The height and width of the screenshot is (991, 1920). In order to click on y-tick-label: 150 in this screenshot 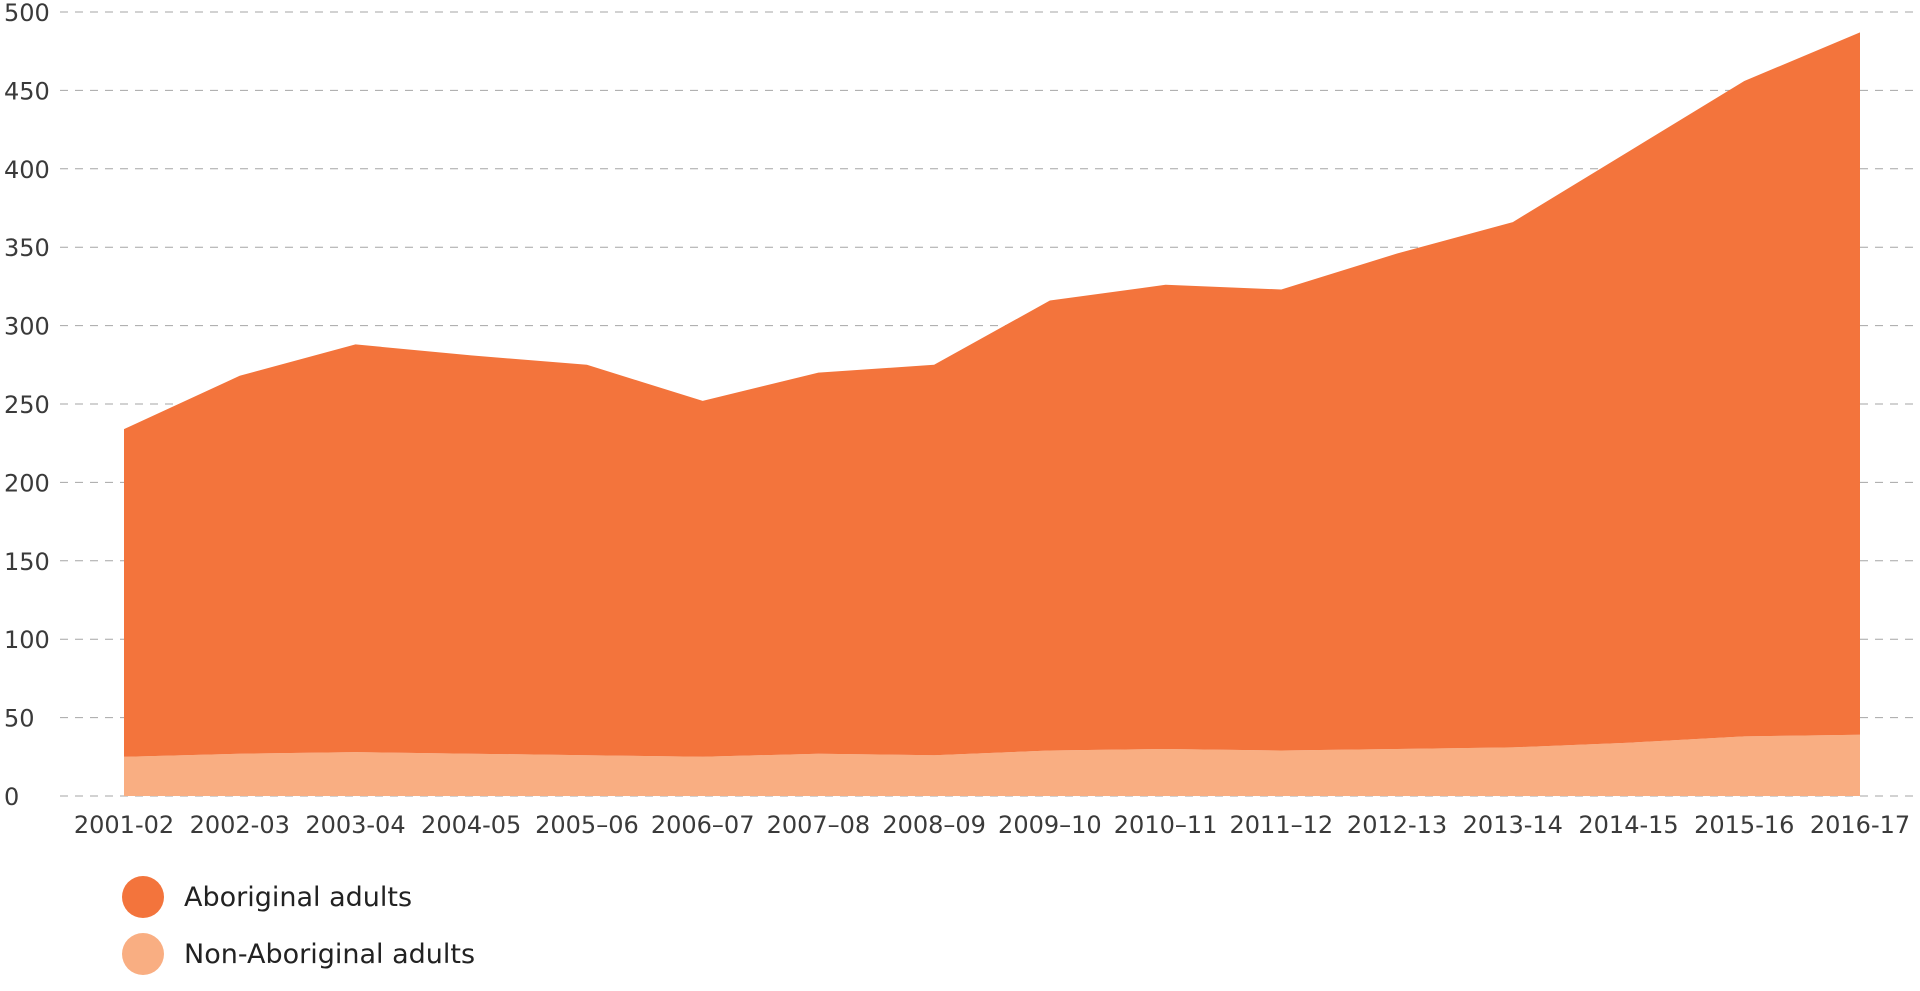, I will do `click(27, 562)`.